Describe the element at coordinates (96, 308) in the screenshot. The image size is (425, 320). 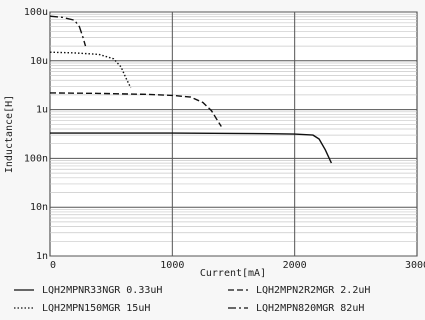
I see `legend-label: LQH2MPN150MGR 15uH` at that location.